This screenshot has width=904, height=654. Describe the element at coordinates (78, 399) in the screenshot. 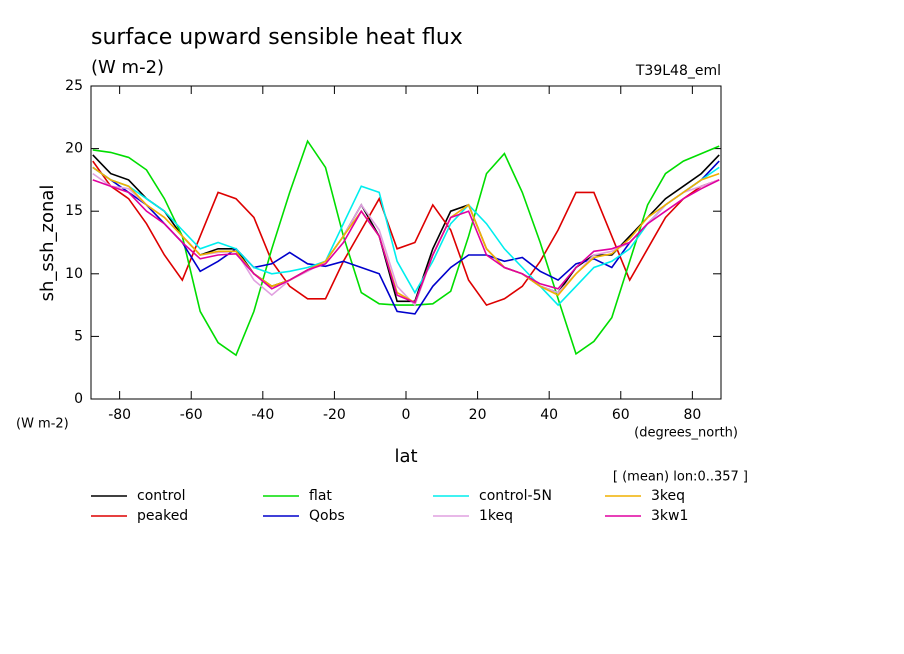

I see `y-tick-label: 0` at that location.